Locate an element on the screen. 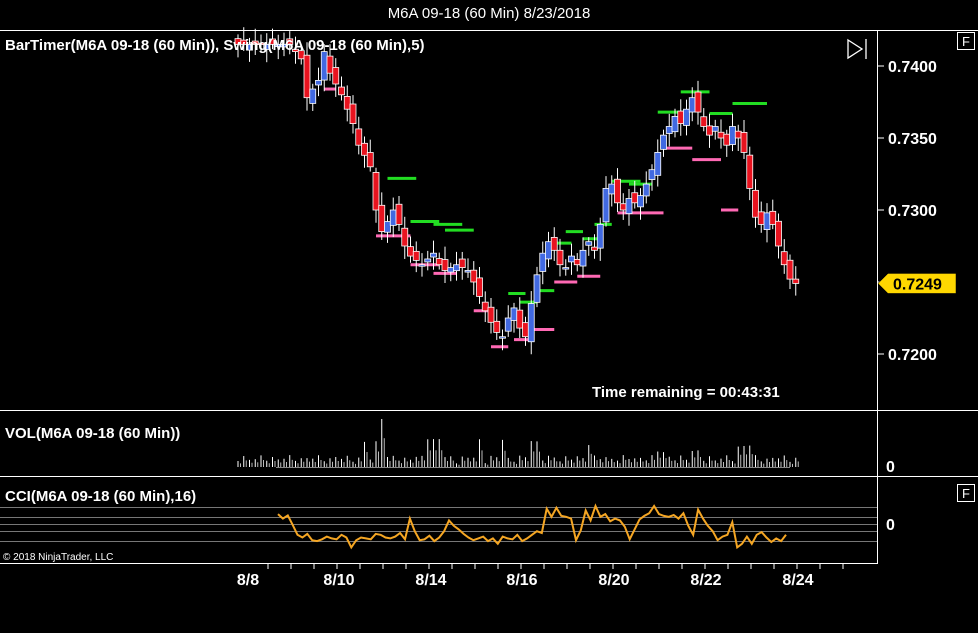  price-panel-flag-button: F is located at coordinates (966, 41).